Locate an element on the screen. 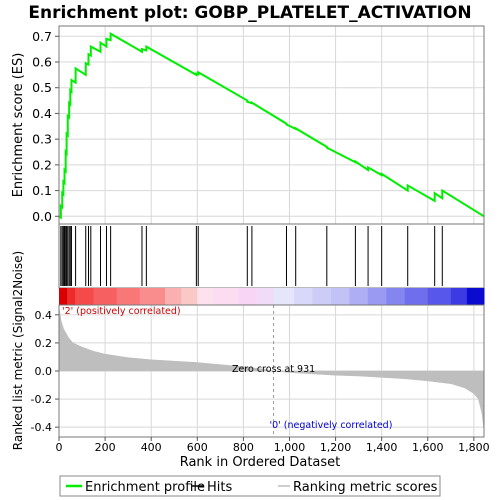  metric-tick-label: 0.0 is located at coordinates (44, 371).